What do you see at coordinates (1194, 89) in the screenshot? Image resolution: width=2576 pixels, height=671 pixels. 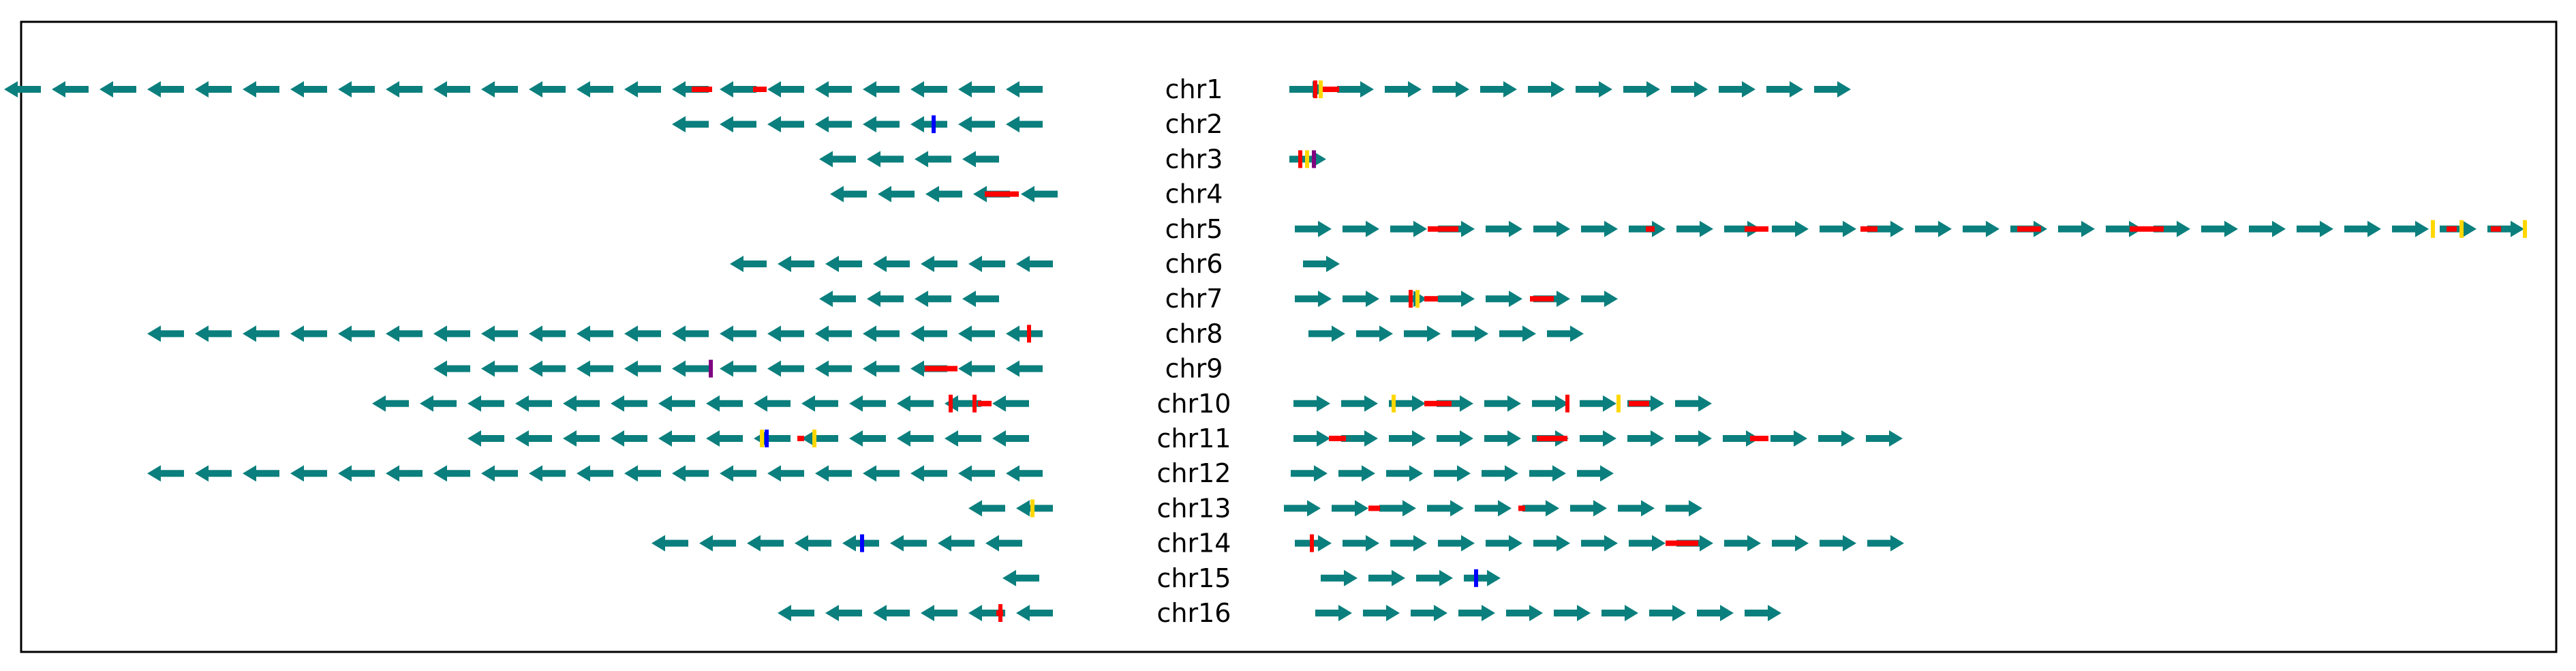 I see `chromosome-label: chr1` at bounding box center [1194, 89].